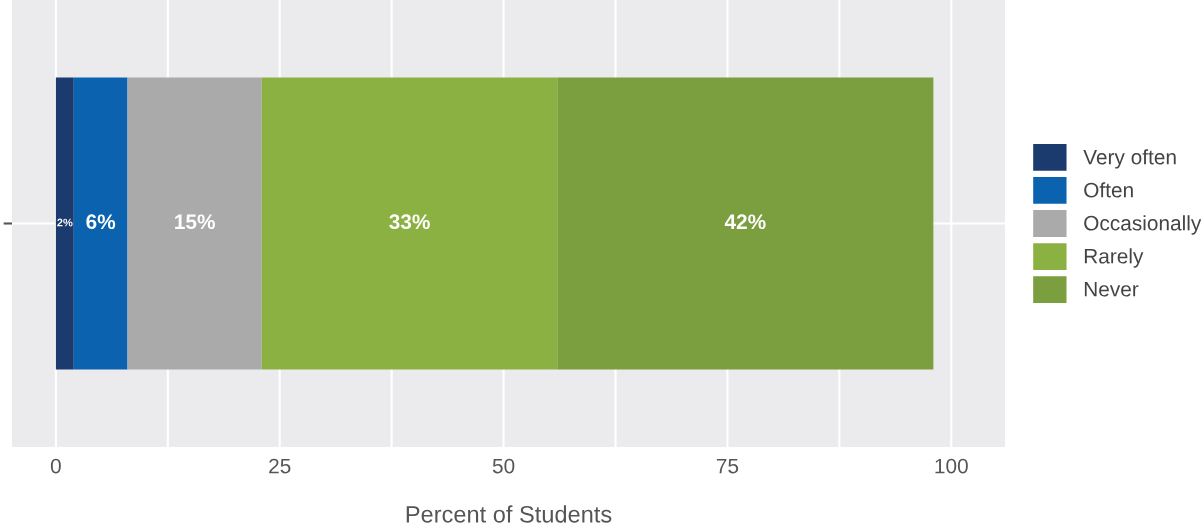  I want to click on legend-label: Often, so click(1108, 190).